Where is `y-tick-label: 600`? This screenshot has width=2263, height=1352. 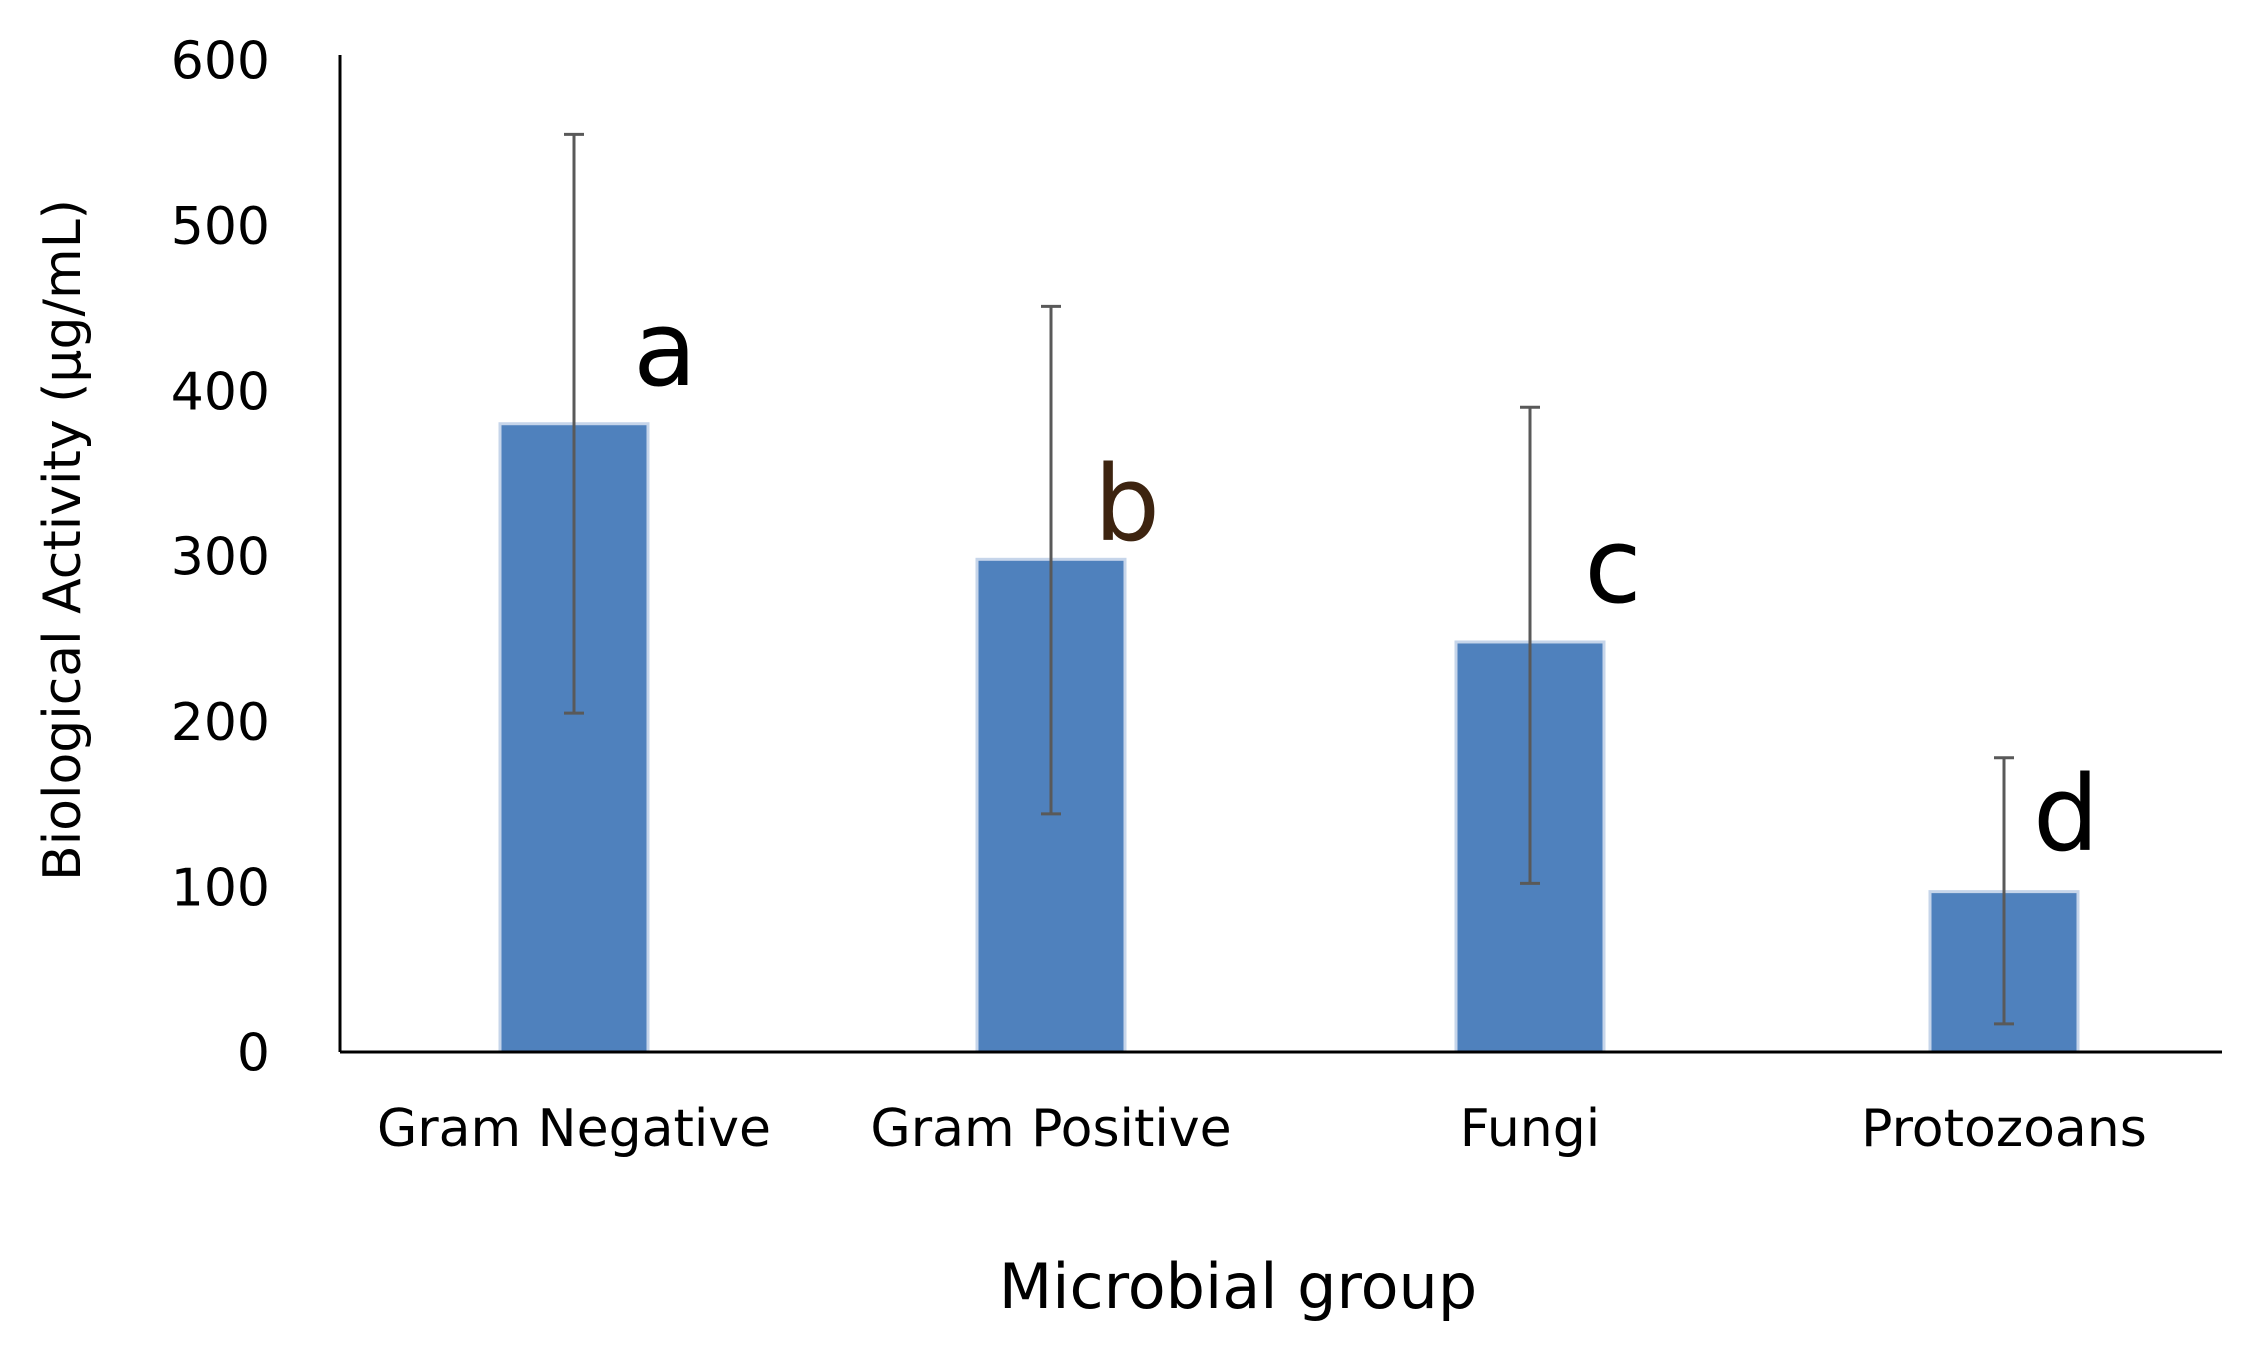 y-tick-label: 600 is located at coordinates (220, 62).